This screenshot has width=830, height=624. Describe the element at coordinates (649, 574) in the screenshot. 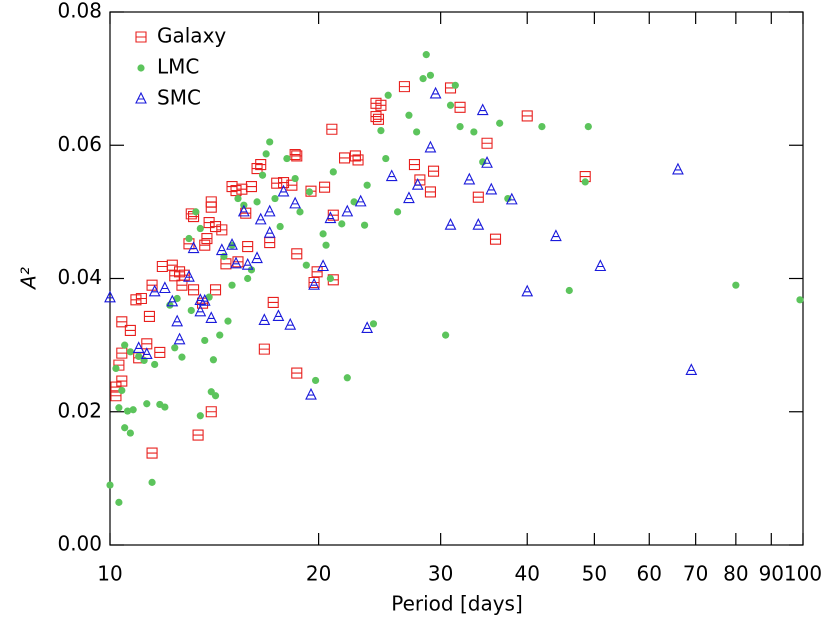

I see `x-tick-label: 60` at that location.